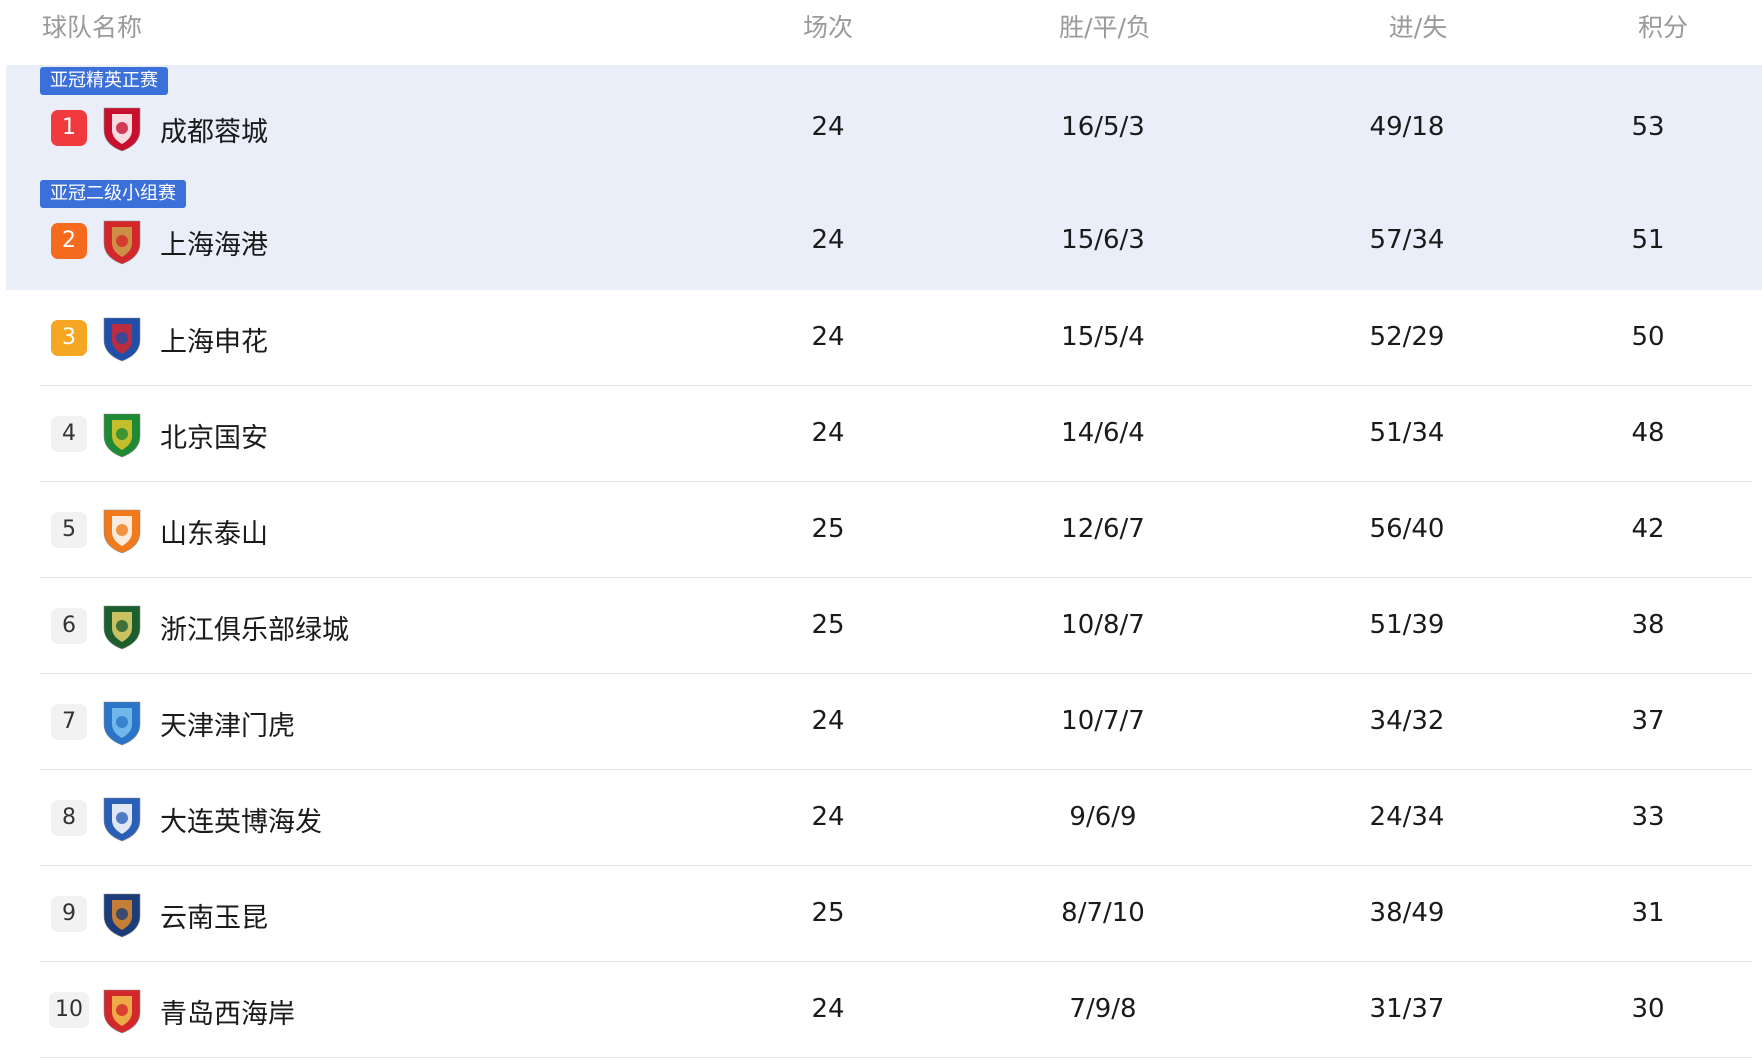 Image resolution: width=1762 pixels, height=1058 pixels. What do you see at coordinates (1648, 337) in the screenshot?
I see `points-cell: 50` at bounding box center [1648, 337].